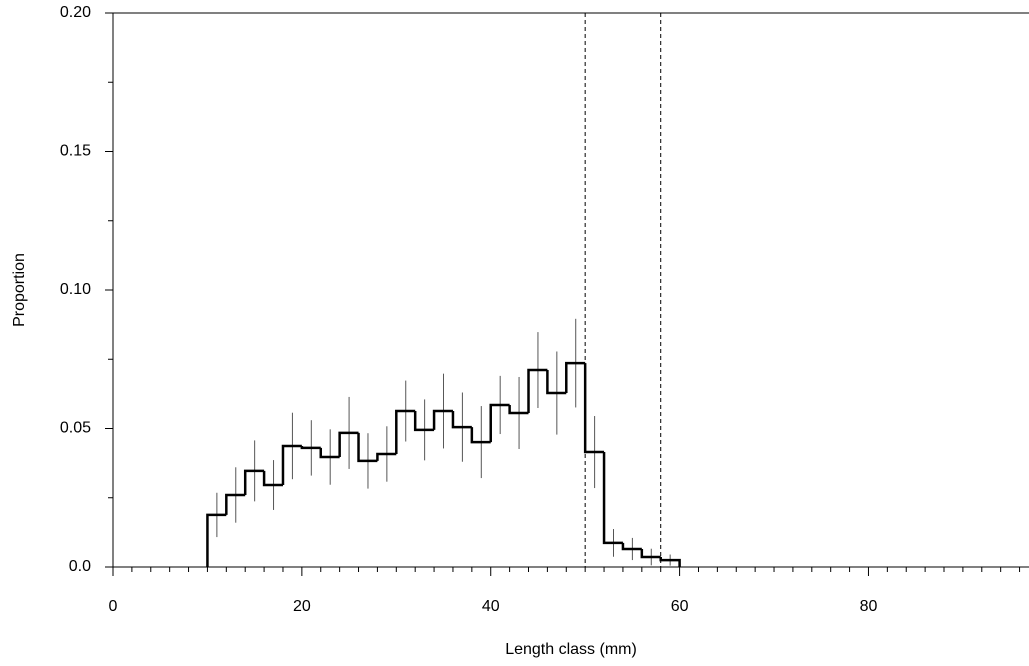 The width and height of the screenshot is (1029, 666). I want to click on x-tick-label: 20, so click(302, 606).